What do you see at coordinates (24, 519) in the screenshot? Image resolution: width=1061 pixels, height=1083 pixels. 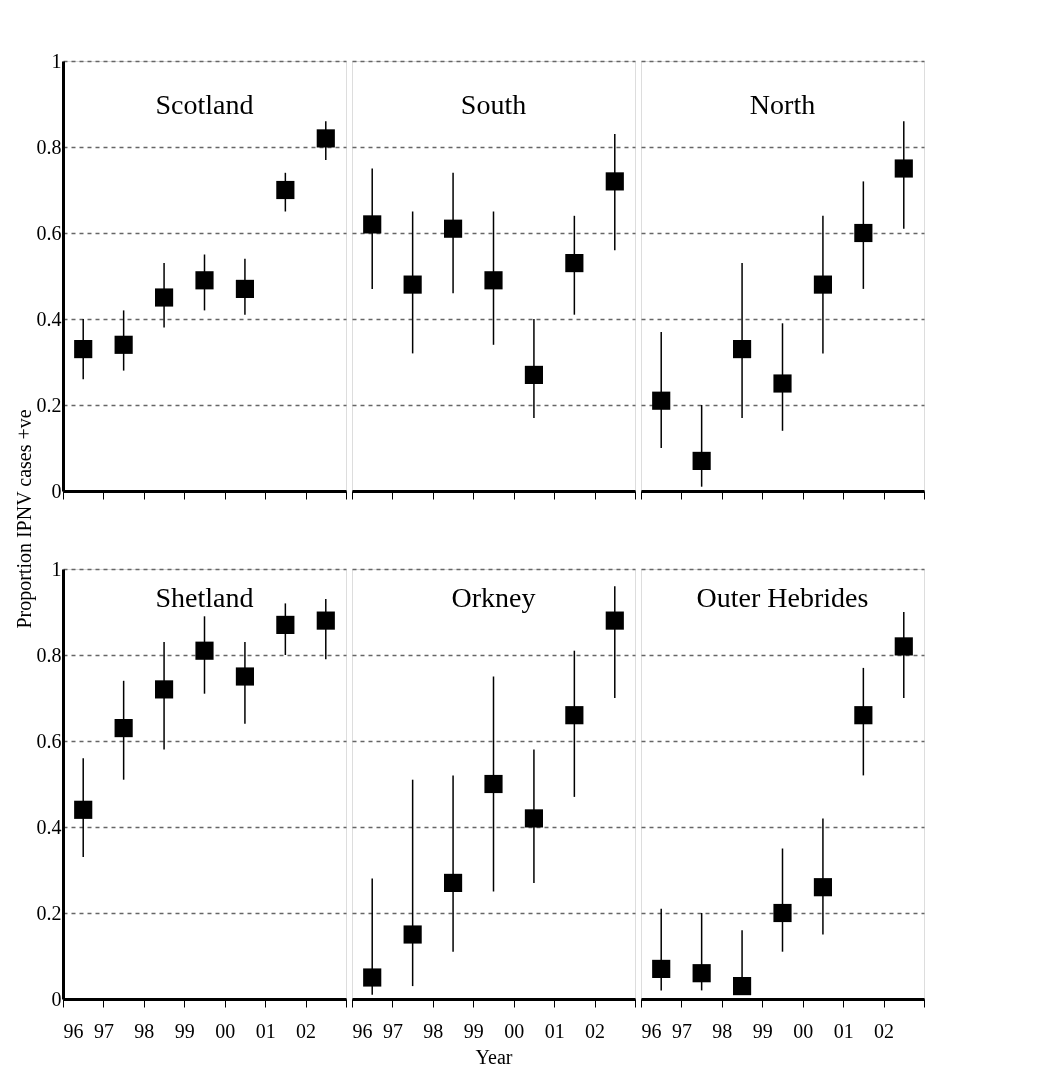 I see `y-axis-title: Proportion IPNV cases +ve` at bounding box center [24, 519].